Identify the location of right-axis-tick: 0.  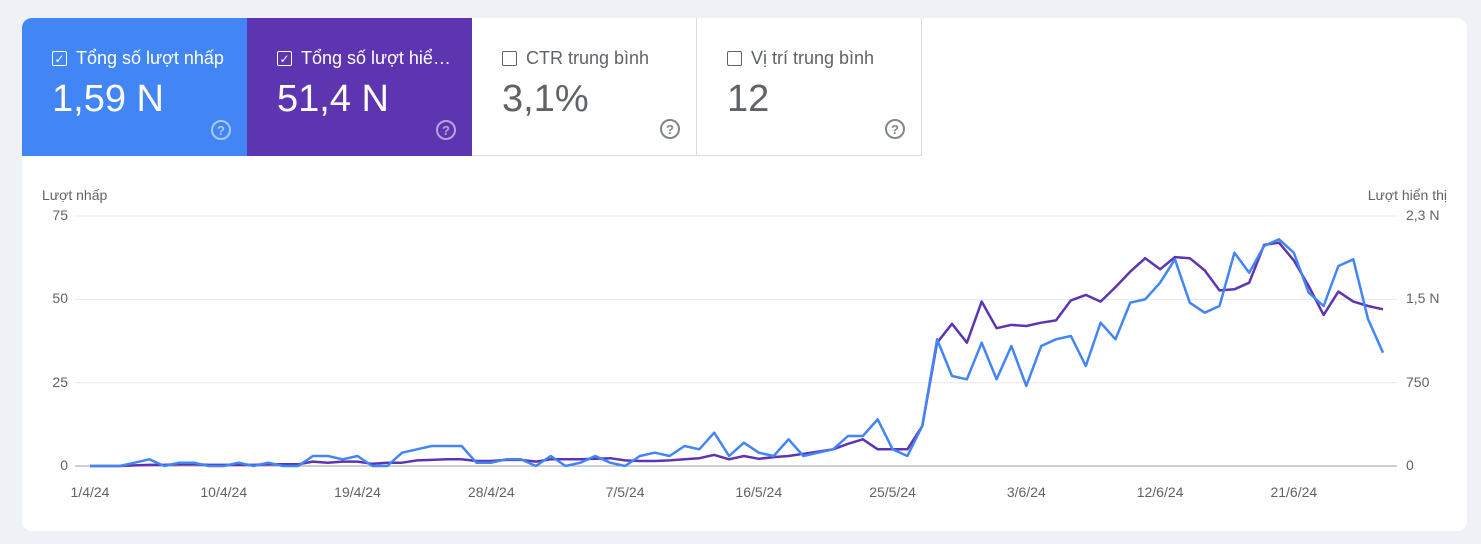
(1410, 465).